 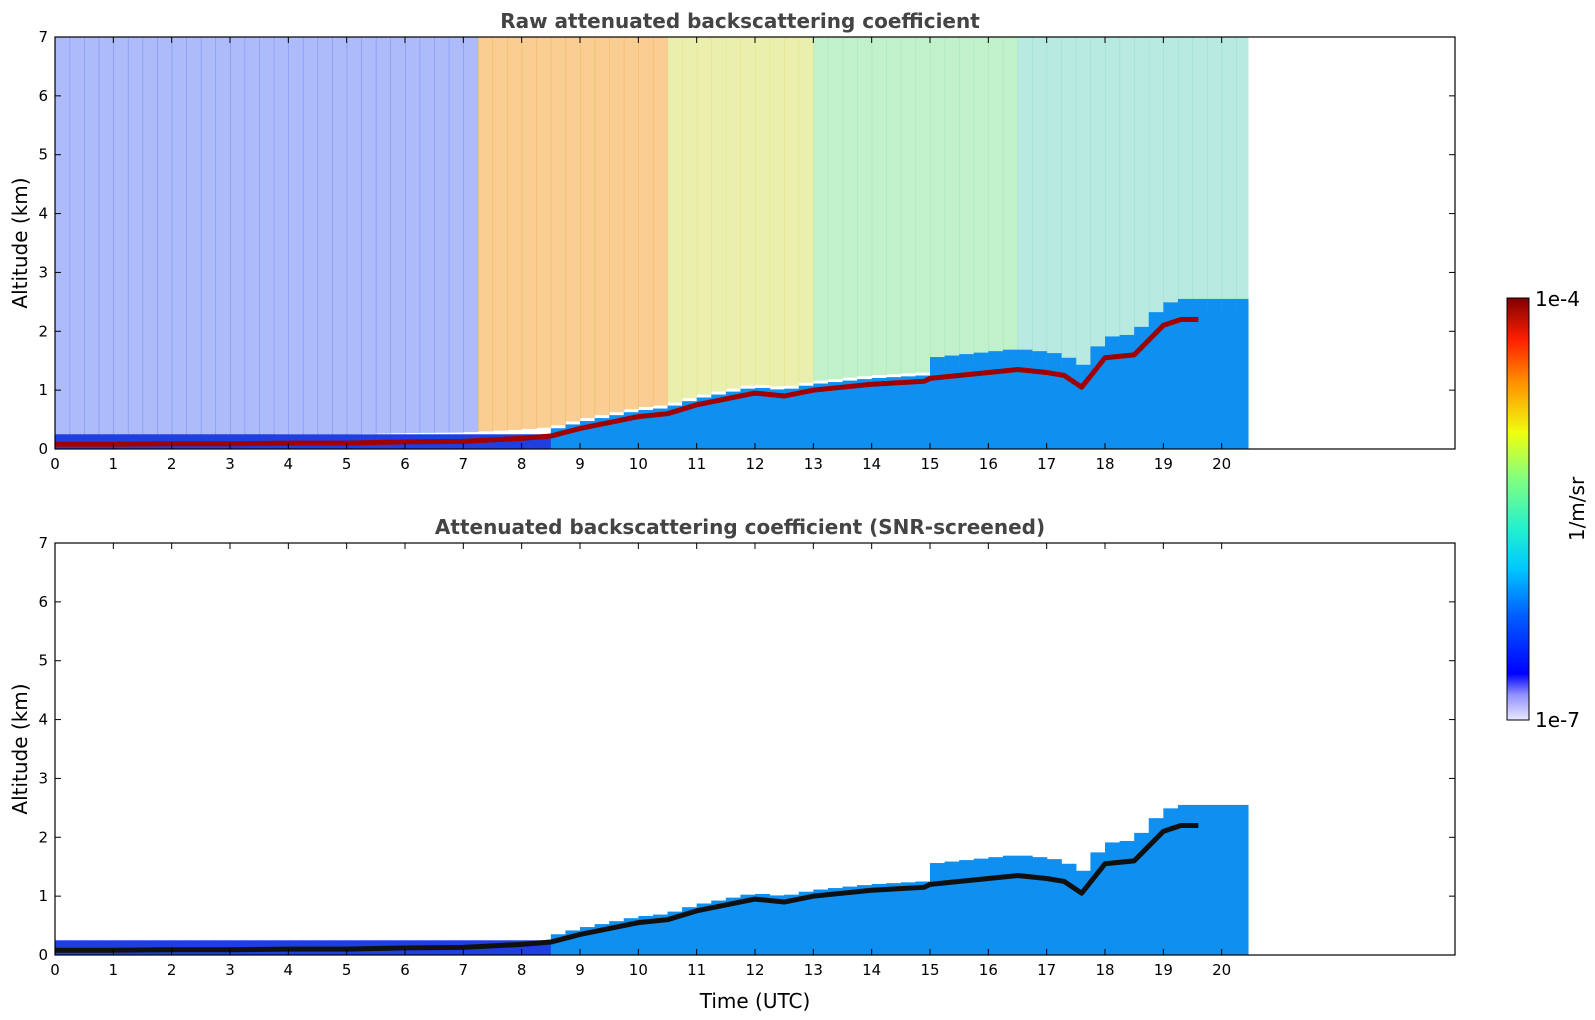 I want to click on y-tick-label: 7, so click(x=43, y=37).